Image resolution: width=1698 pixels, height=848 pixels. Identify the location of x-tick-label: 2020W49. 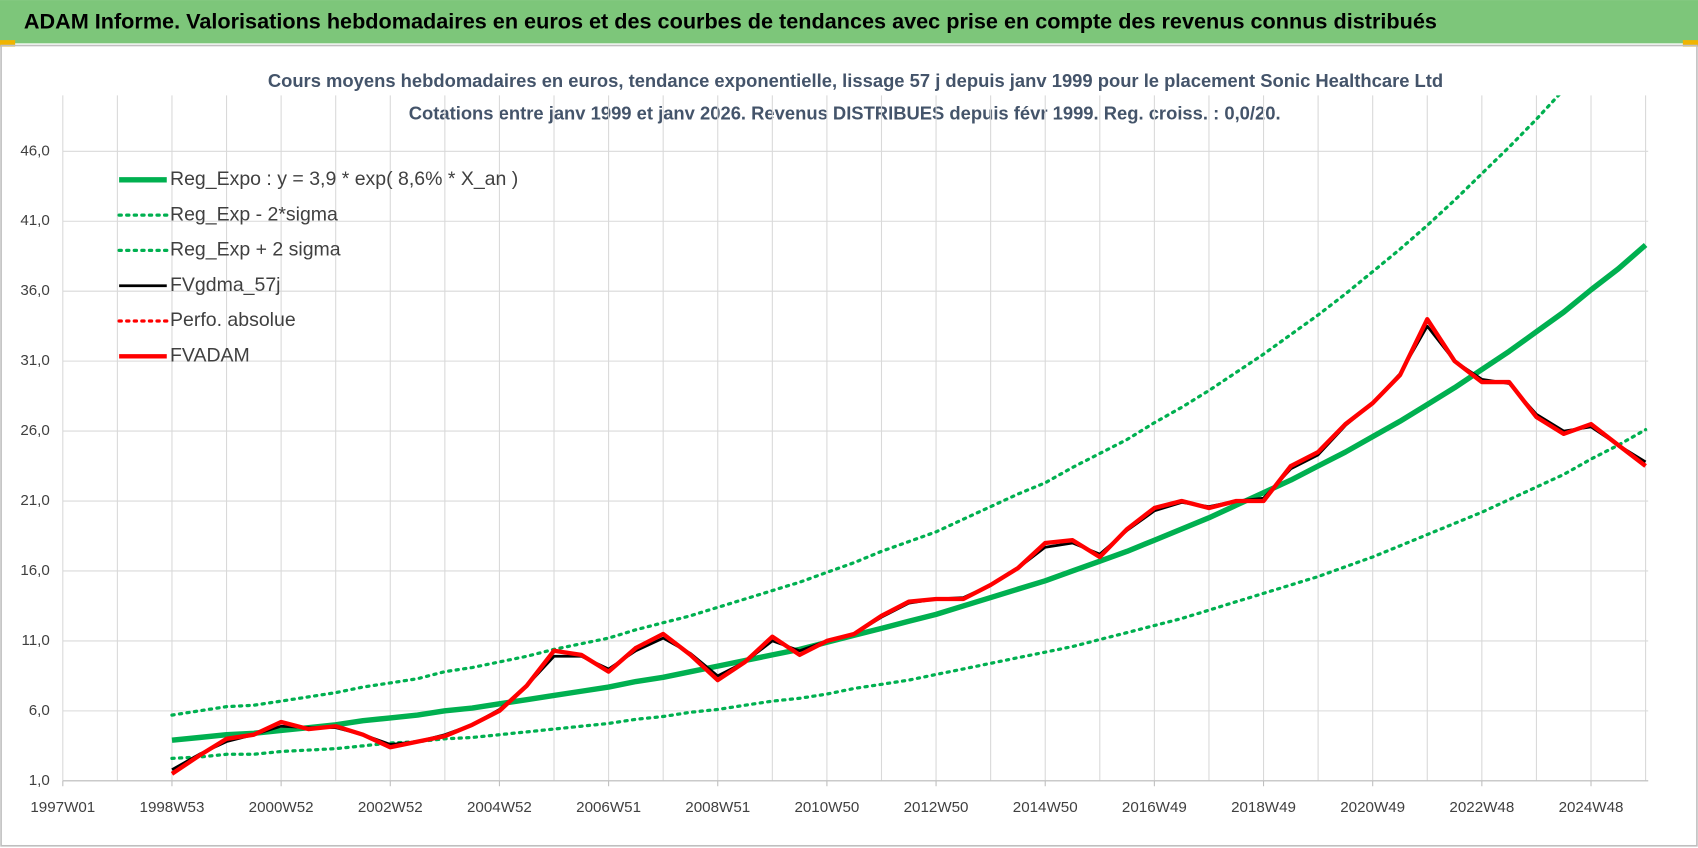
(1372, 807).